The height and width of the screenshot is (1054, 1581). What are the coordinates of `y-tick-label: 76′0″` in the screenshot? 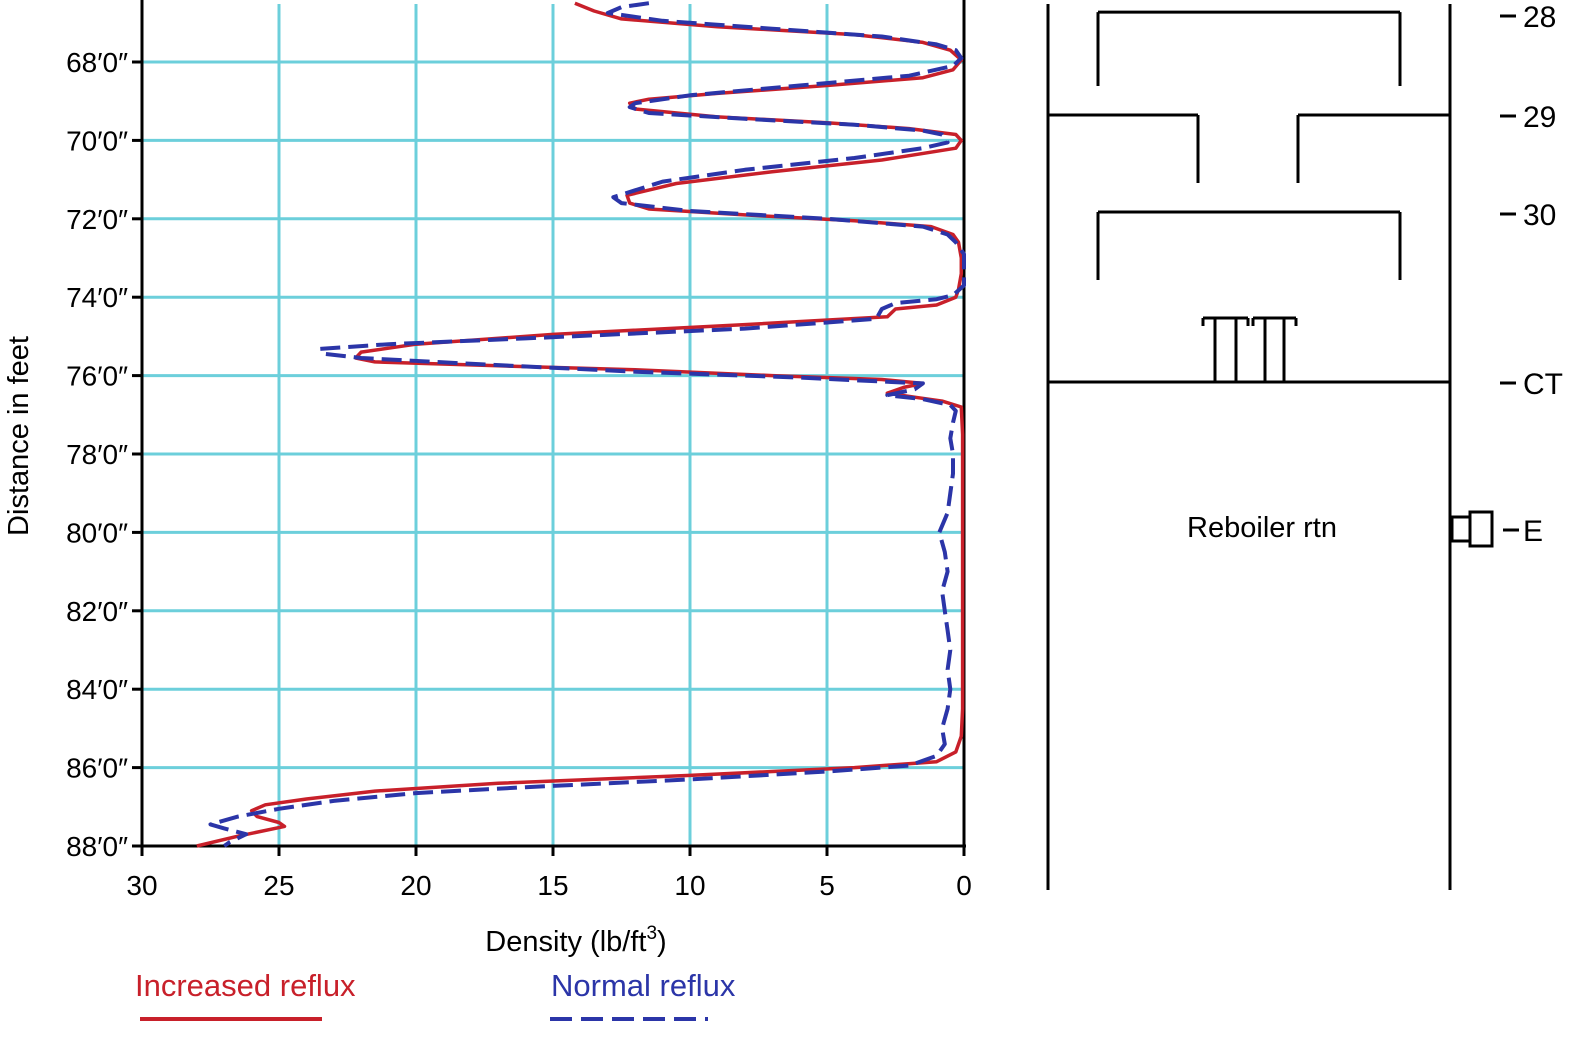 It's located at (97, 376).